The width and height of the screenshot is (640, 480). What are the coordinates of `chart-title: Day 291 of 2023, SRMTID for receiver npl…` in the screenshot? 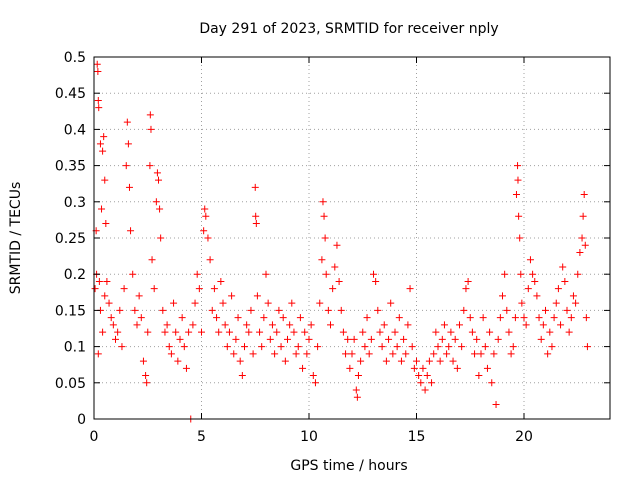 It's located at (348, 29).